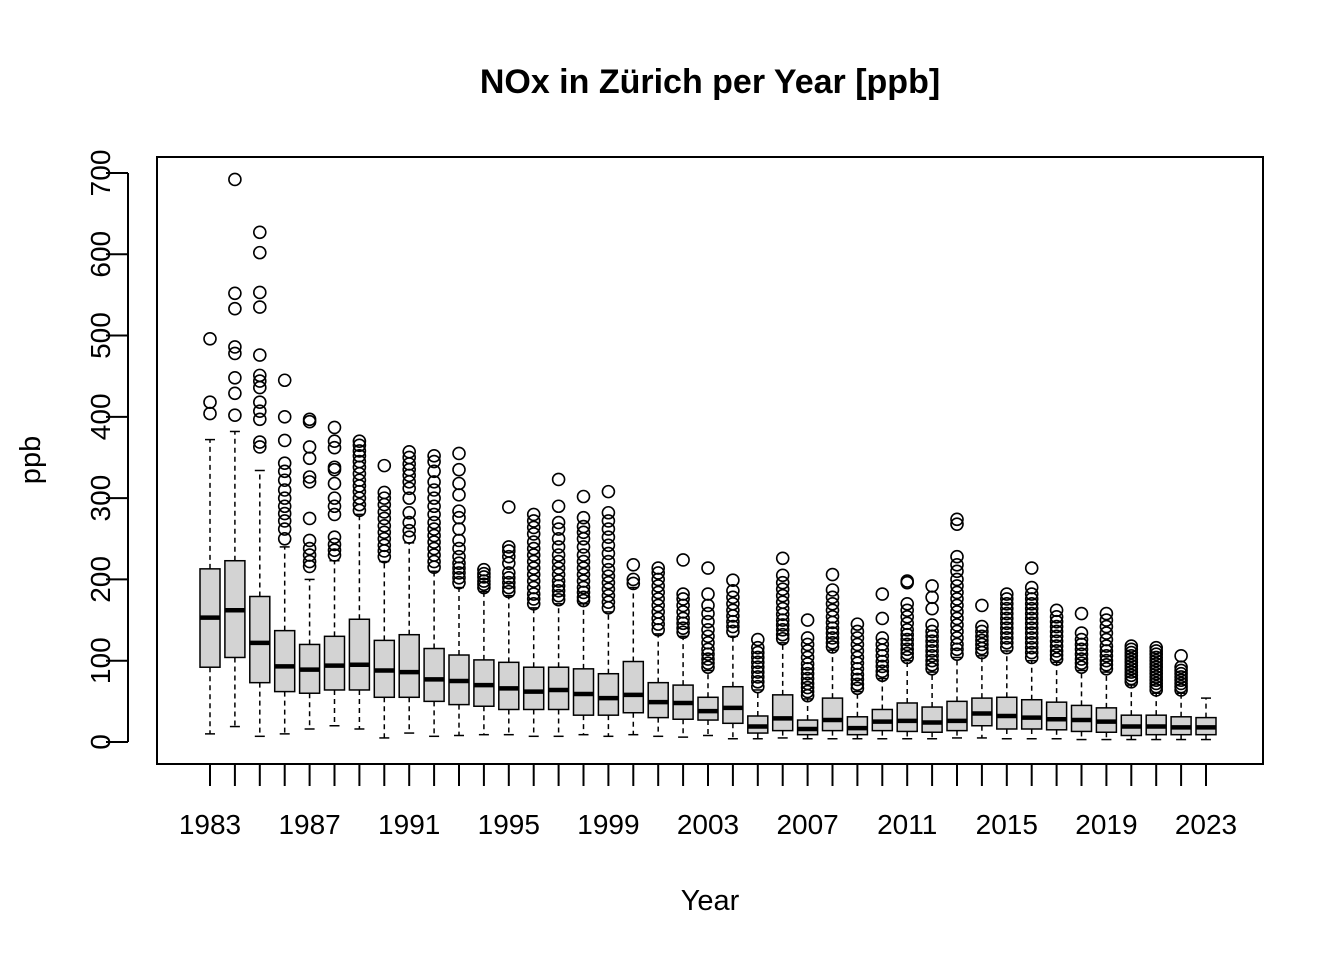 This screenshot has width=1344, height=960. Describe the element at coordinates (1181, 695) in the screenshot. I see `box-2022` at that location.